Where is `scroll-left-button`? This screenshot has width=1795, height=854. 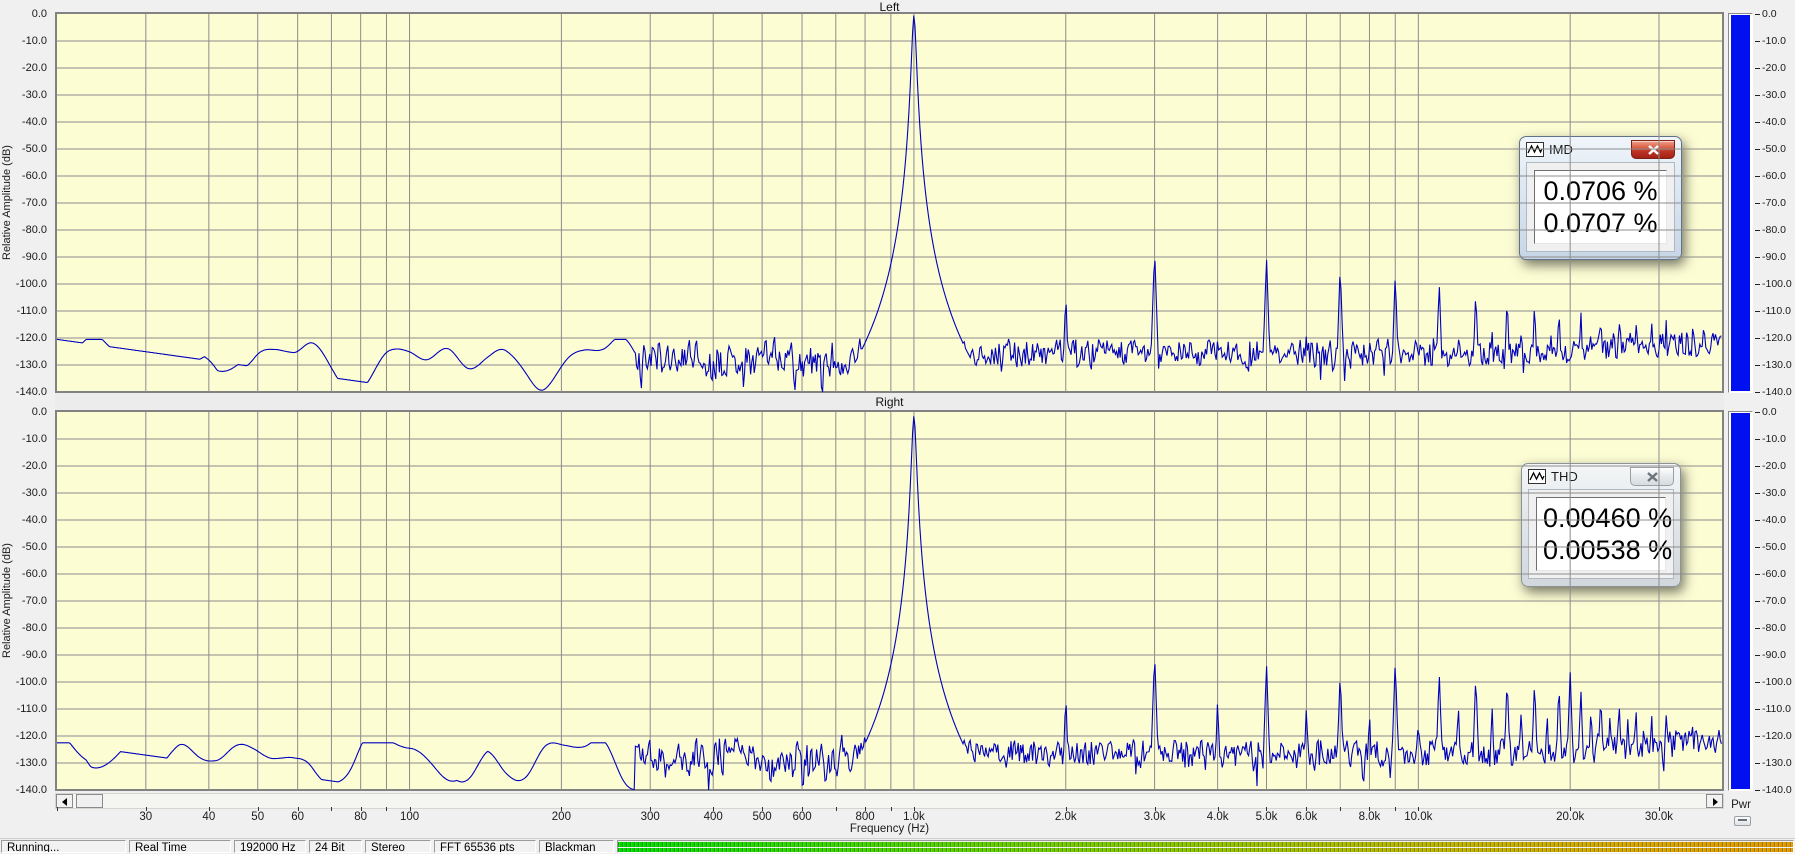
scroll-left-button is located at coordinates (64, 801).